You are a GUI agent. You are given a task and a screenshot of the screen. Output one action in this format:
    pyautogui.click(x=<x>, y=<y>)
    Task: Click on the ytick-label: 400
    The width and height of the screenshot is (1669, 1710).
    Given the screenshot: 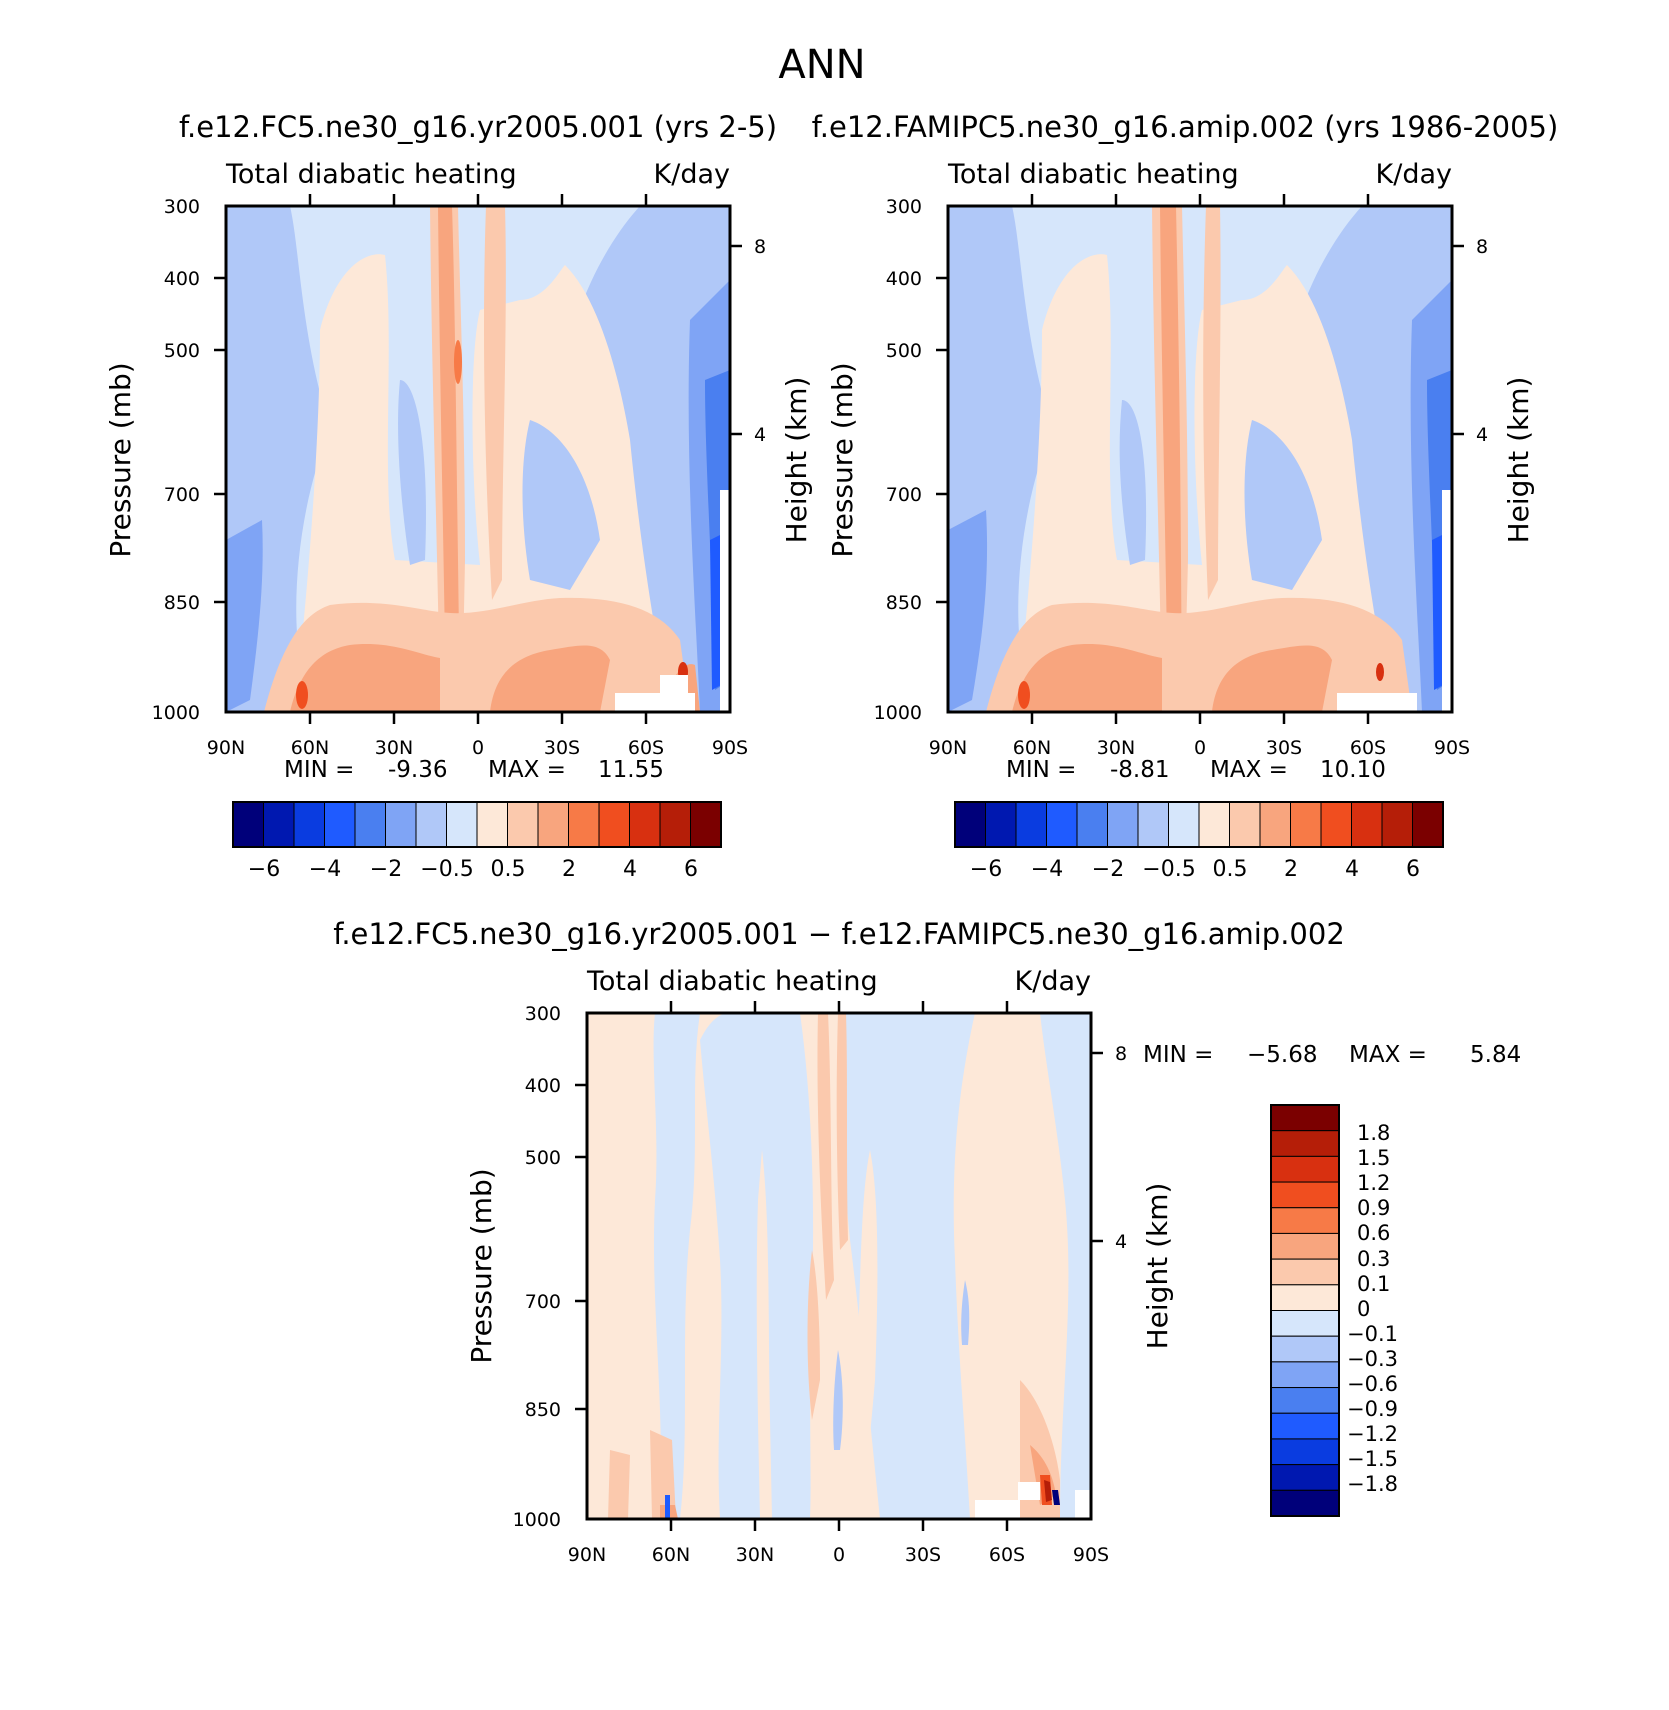 What is the action you would take?
    pyautogui.click(x=182, y=279)
    